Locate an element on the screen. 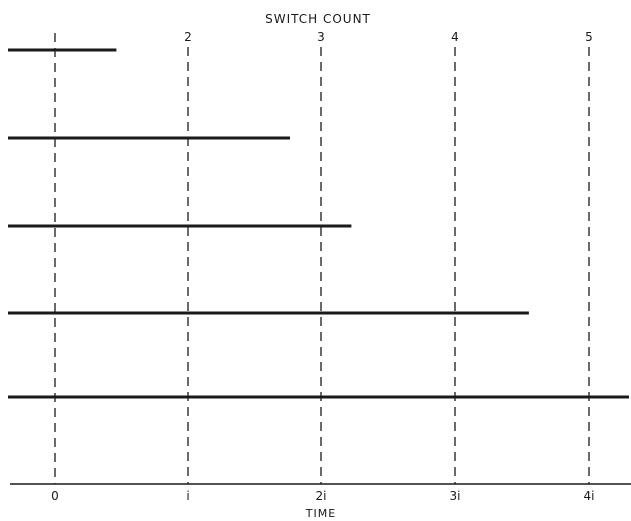  time-labels: 0 i 2i 3i 4i is located at coordinates (322, 496).